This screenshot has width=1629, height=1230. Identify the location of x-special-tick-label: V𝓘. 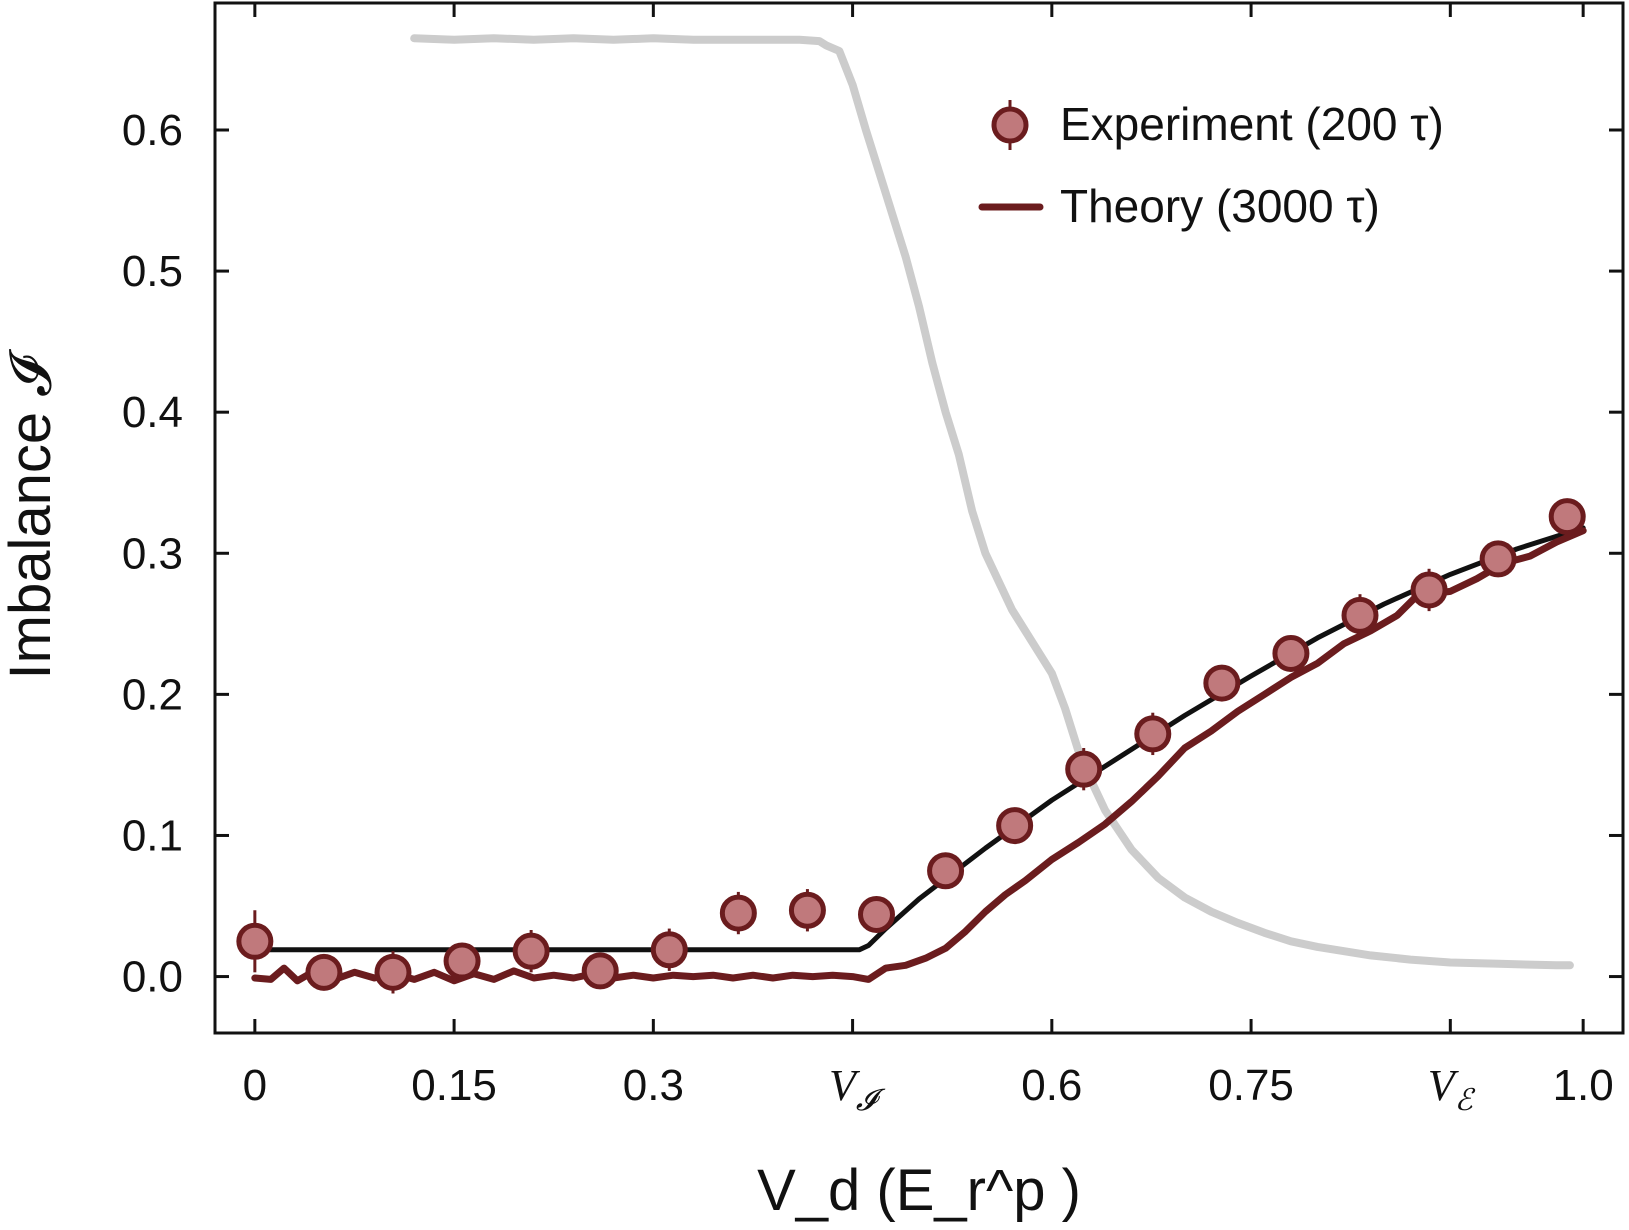
(857, 1089).